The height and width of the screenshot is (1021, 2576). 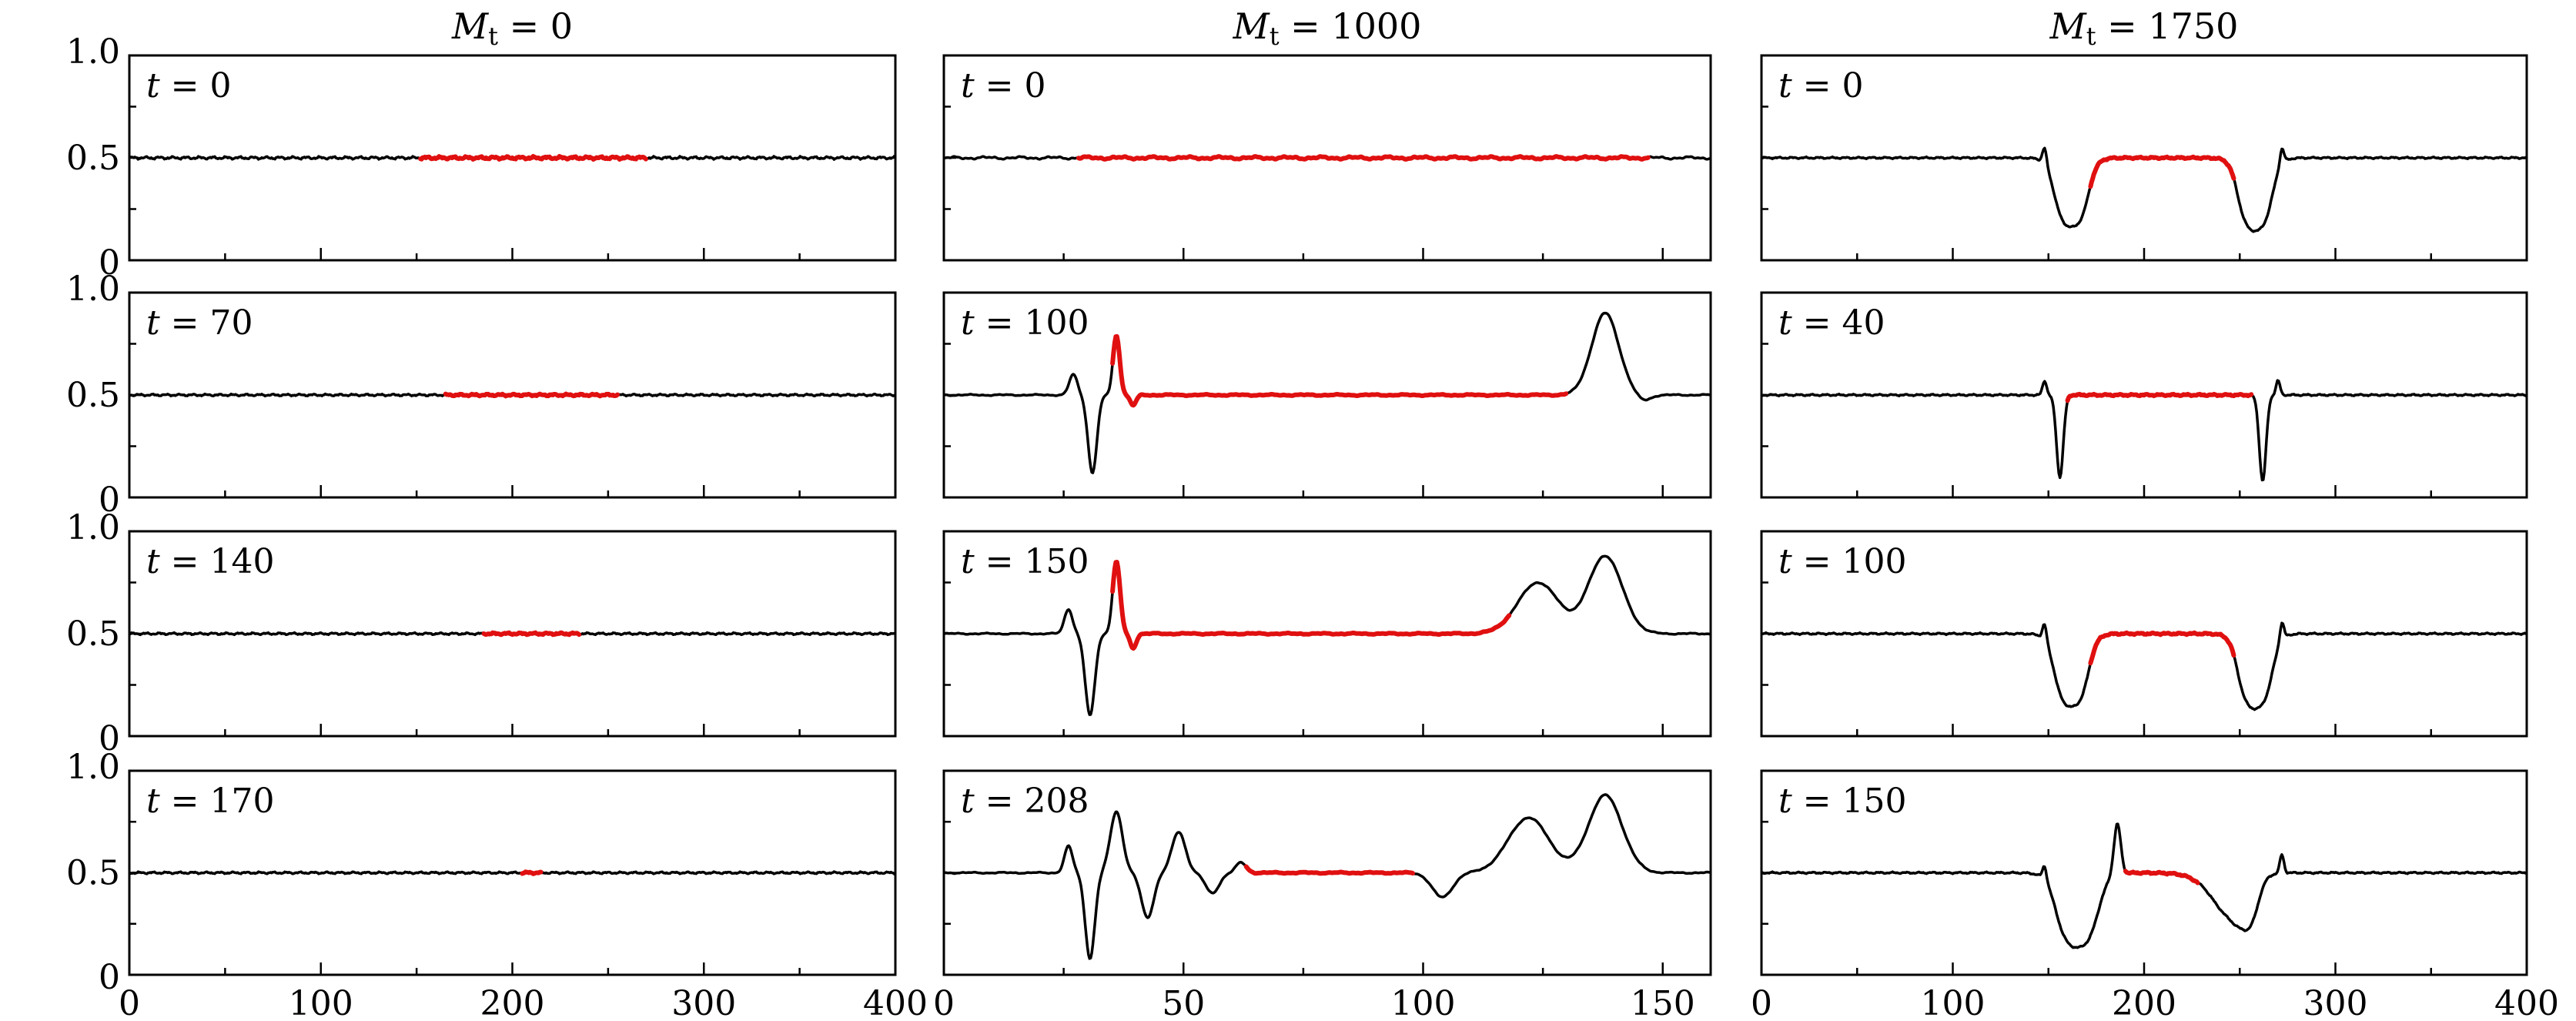 I want to click on panel-r0-c1: t = 0, so click(x=1327, y=158).